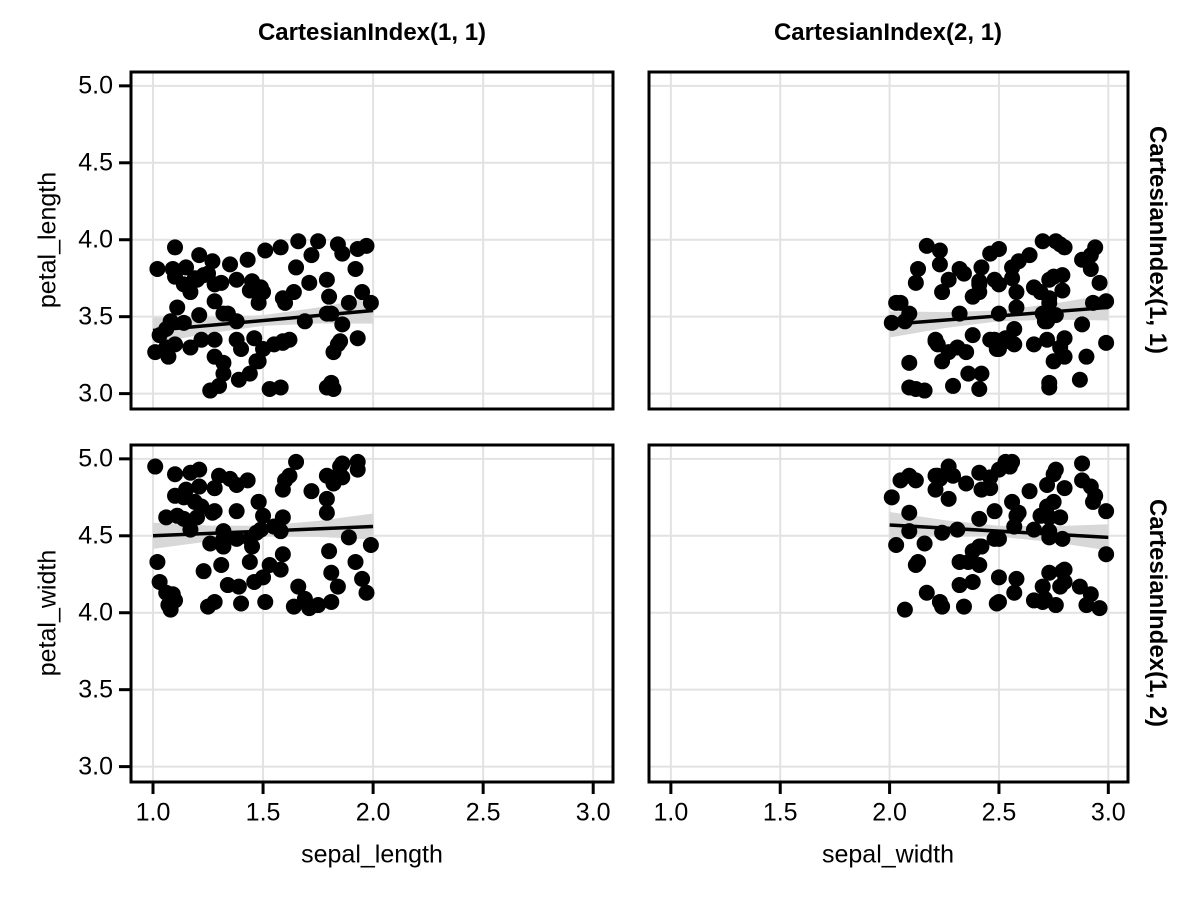  What do you see at coordinates (47, 613) in the screenshot?
I see `y-axis-label-bottom: petal_width` at bounding box center [47, 613].